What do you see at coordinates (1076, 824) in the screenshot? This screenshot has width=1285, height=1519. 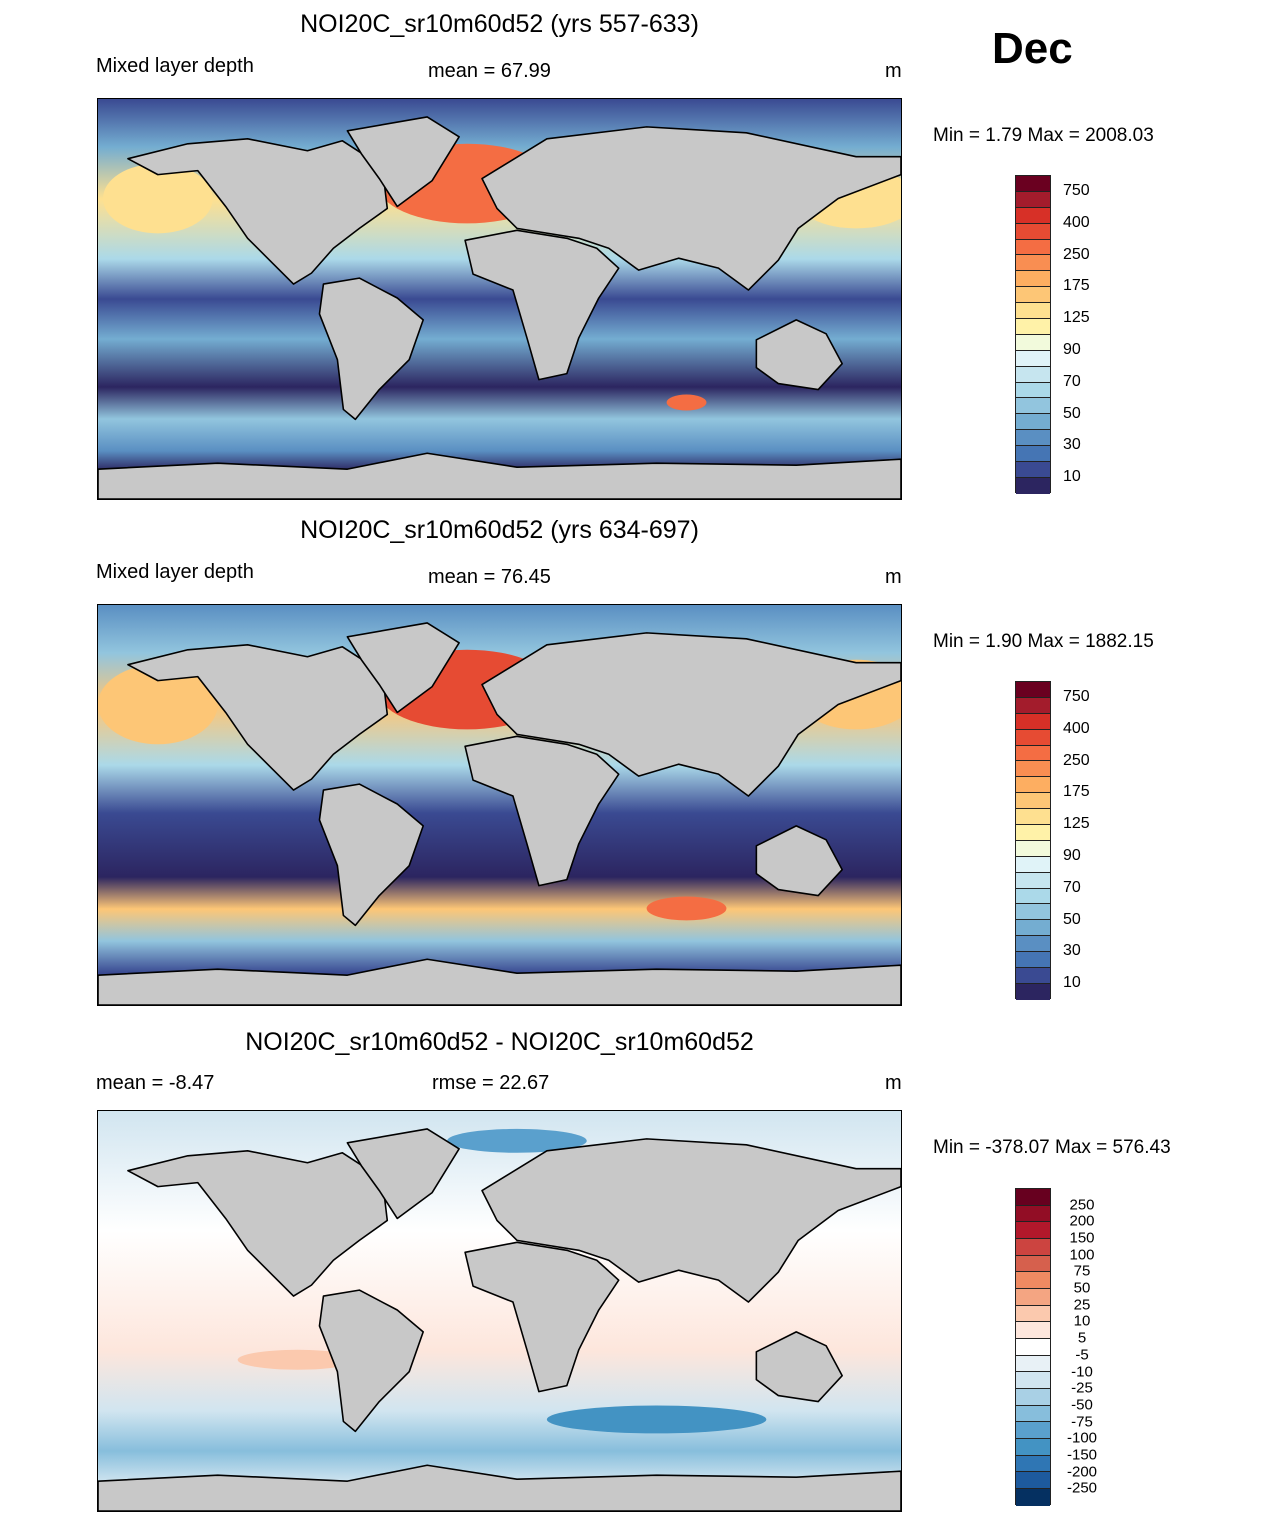 I see `colorbar-label: 125` at bounding box center [1076, 824].